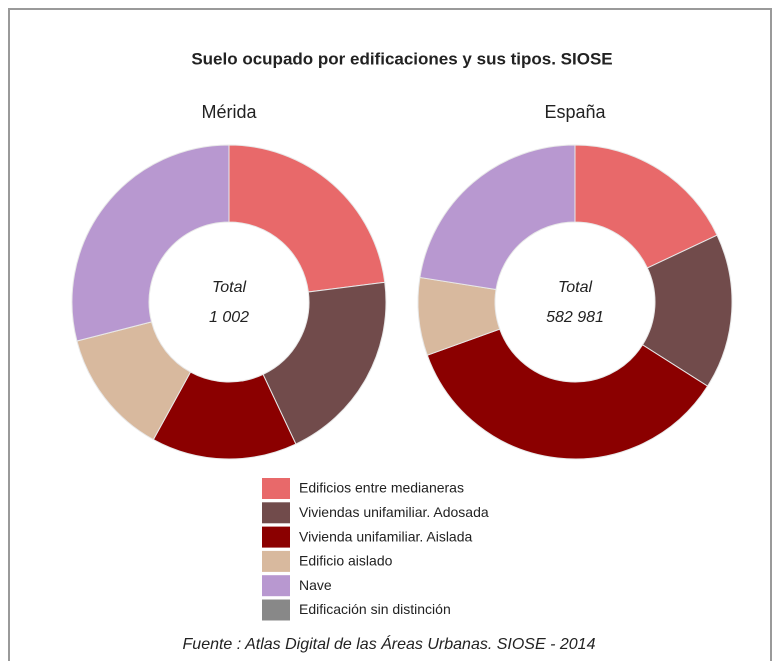 The image size is (777, 661). I want to click on donut-title: Mérida, so click(229, 112).